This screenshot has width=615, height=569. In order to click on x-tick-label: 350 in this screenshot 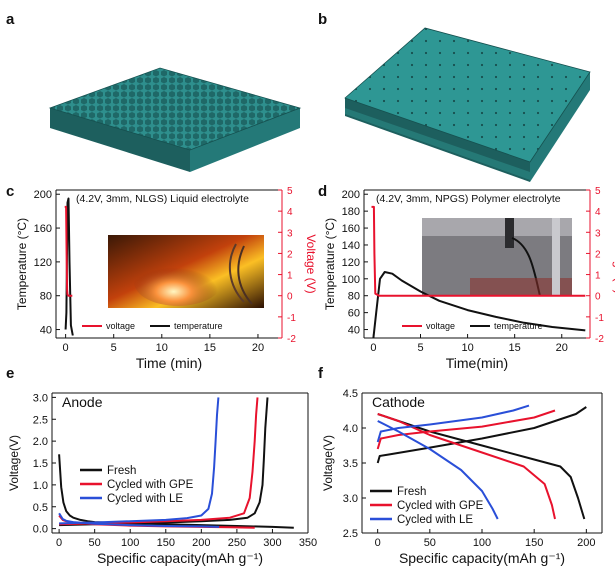, I will do `click(308, 543)`.